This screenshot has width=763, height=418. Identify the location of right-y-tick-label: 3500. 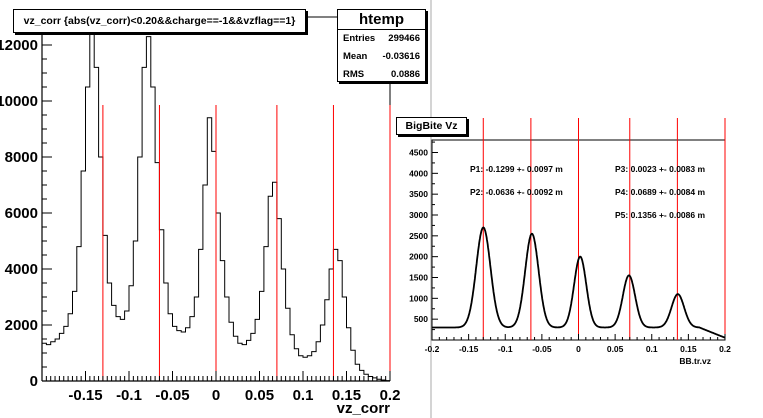
(418, 194).